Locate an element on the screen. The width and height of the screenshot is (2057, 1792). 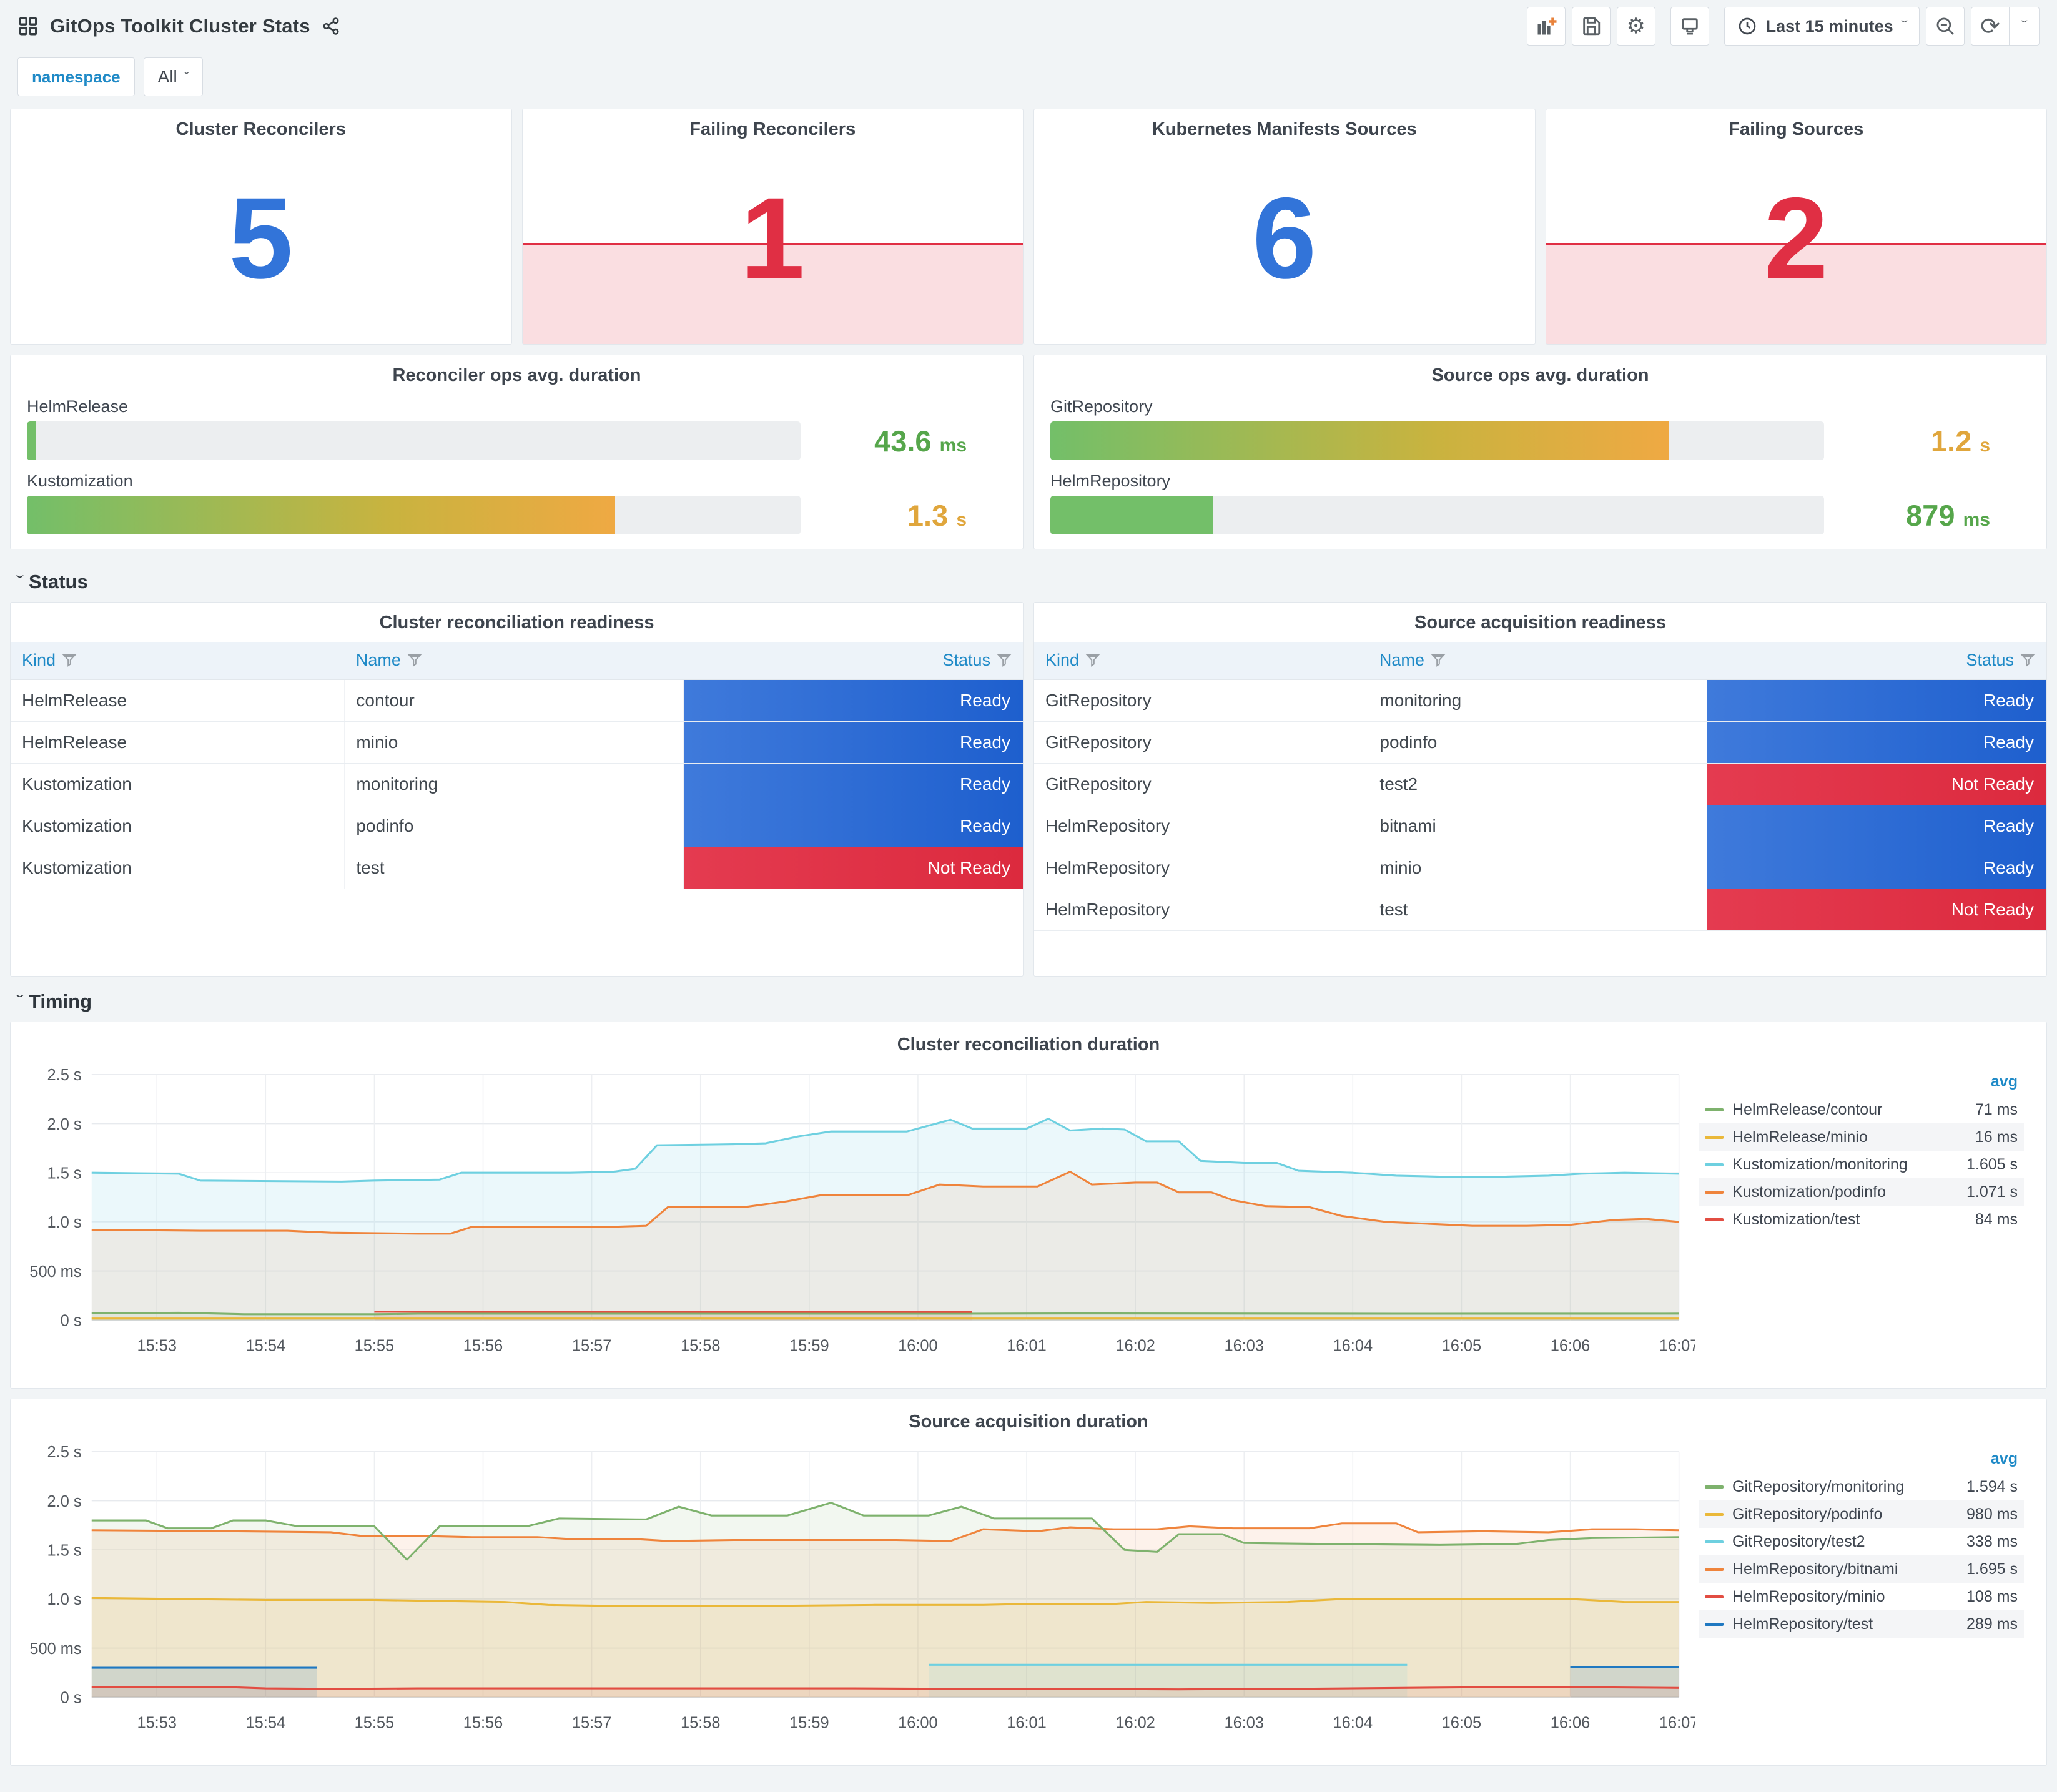
table-header-row: Kind Name Status is located at coordinates (517, 661).